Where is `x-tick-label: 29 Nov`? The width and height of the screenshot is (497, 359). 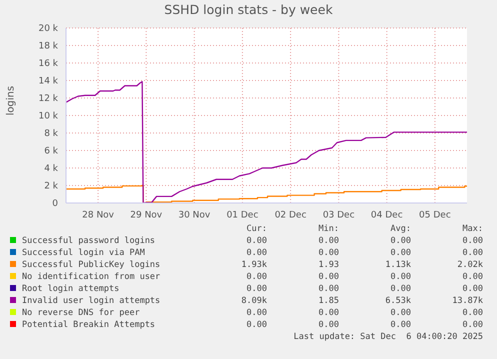 x-tick-label: 29 Nov is located at coordinates (146, 215).